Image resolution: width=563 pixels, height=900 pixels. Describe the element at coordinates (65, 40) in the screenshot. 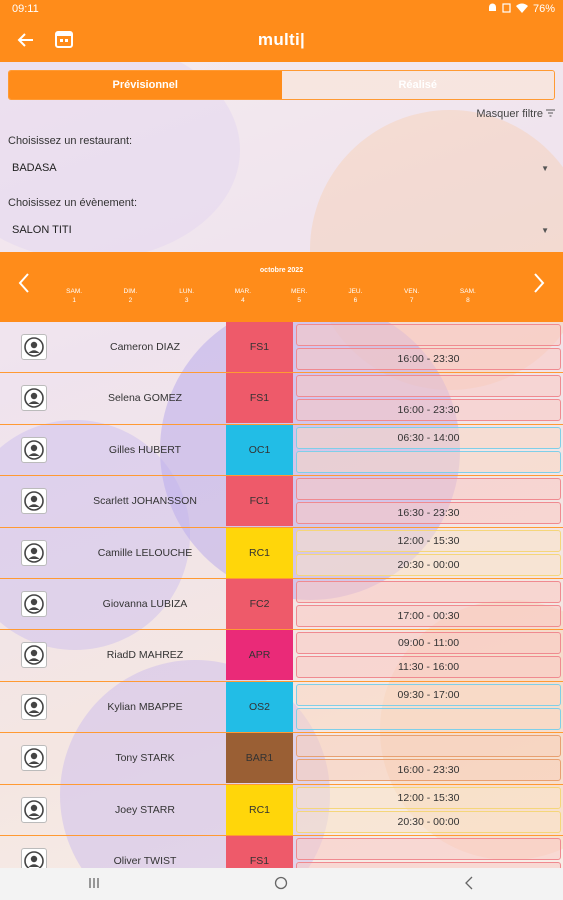

I see `calendar-icon` at that location.